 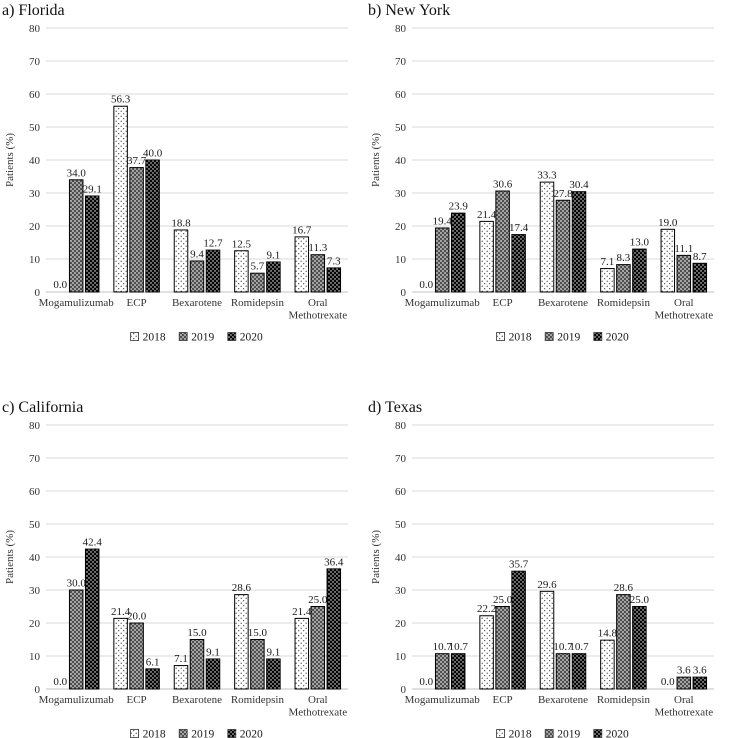 I want to click on bar-value-label: 10.7, so click(x=459, y=647).